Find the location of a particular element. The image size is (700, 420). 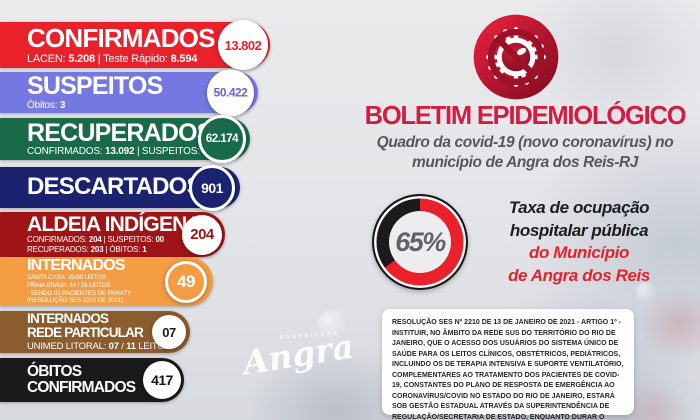

stat-bar-details: (RESOLUÇÃO SES 2210 DE 2021) is located at coordinates (75, 301).